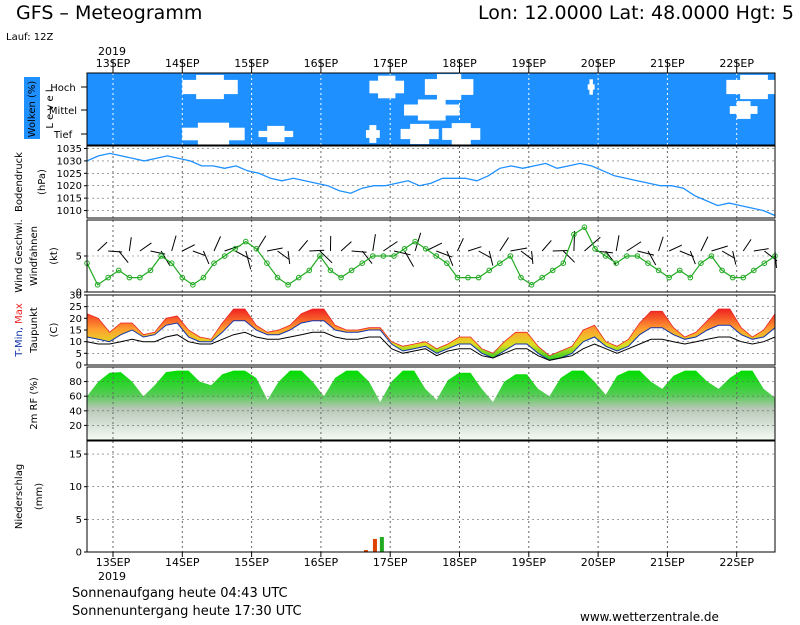  Describe the element at coordinates (32, 108) in the screenshot. I see `cloud-axis-label-background` at that location.